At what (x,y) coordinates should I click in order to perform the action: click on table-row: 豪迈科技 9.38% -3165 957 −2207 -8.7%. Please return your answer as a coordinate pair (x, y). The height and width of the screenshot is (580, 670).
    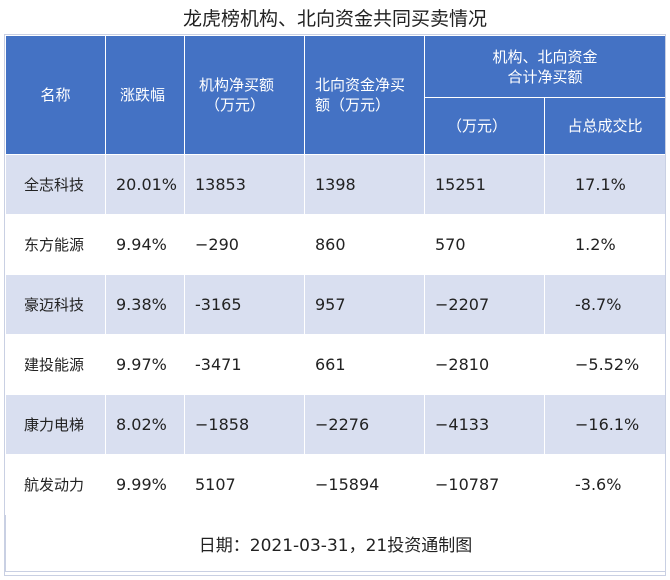
    Looking at the image, I should click on (336, 304).